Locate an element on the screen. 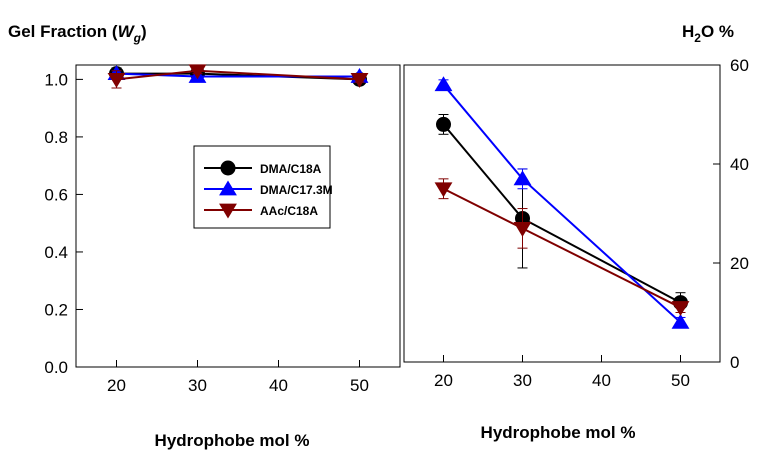  legend-label: AAc/C18A is located at coordinates (289, 211).